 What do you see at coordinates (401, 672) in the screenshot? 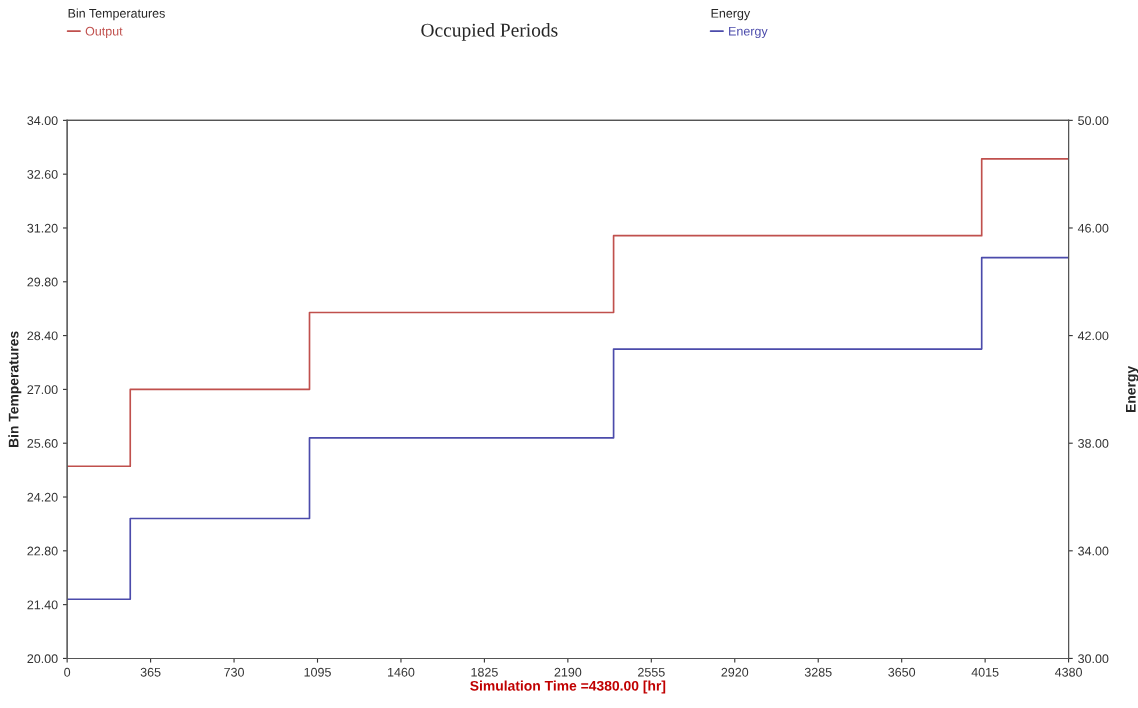
I see `x-tick-label: 1460` at bounding box center [401, 672].